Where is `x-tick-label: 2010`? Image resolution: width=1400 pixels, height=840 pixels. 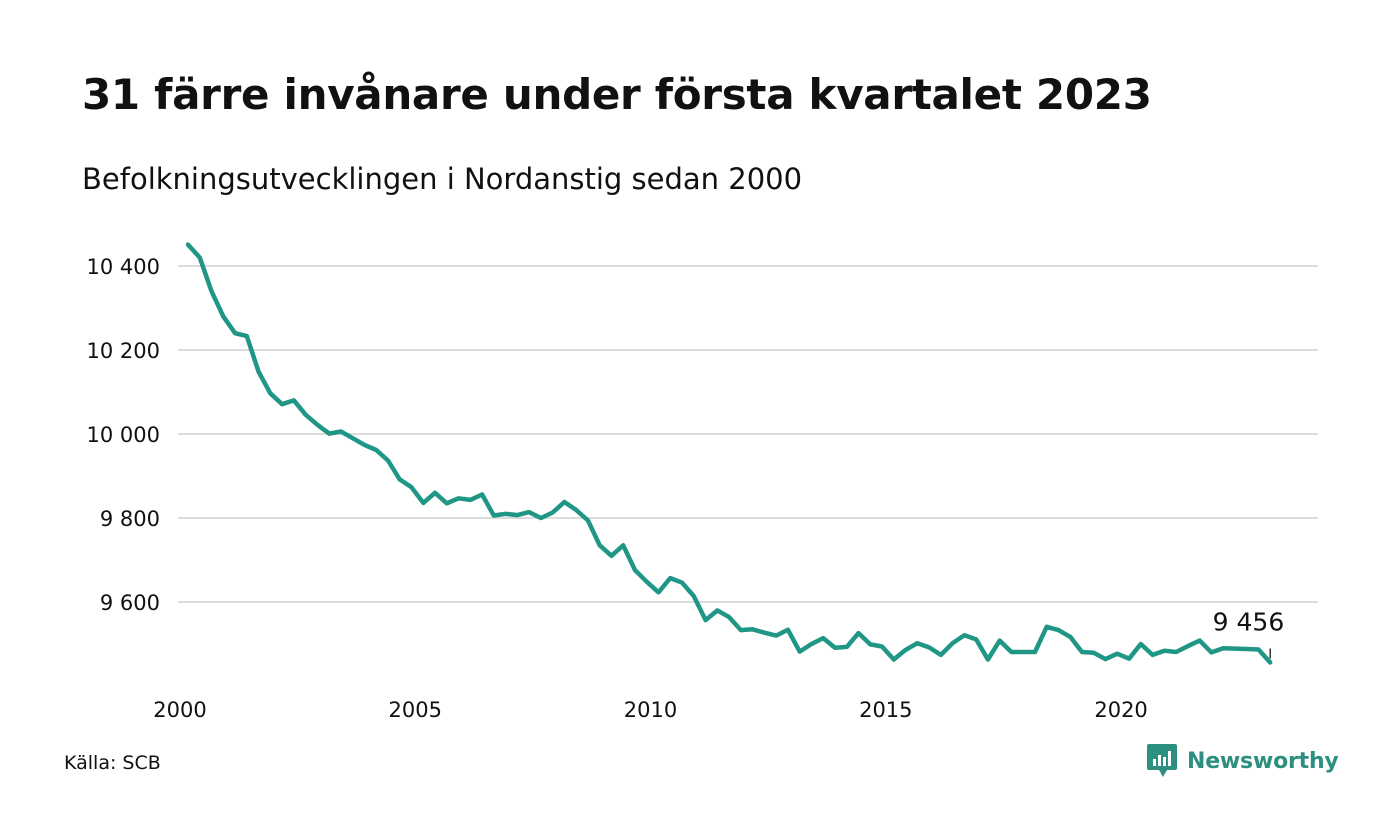 x-tick-label: 2010 is located at coordinates (650, 710).